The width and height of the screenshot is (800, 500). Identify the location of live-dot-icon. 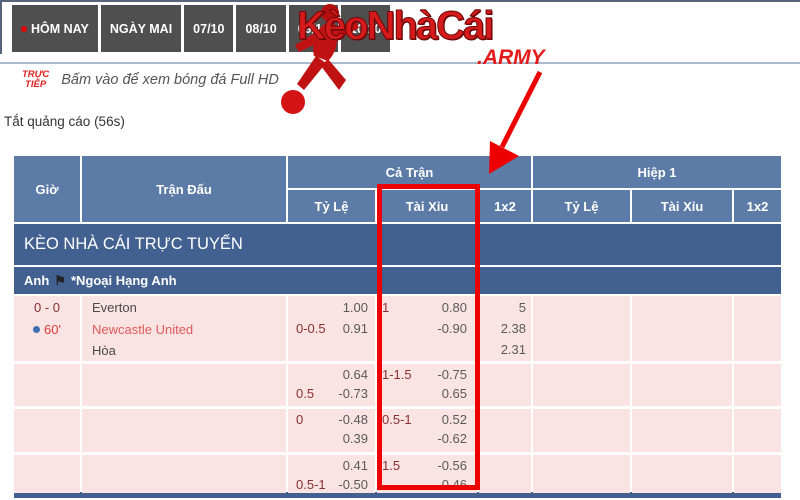
(37, 329).